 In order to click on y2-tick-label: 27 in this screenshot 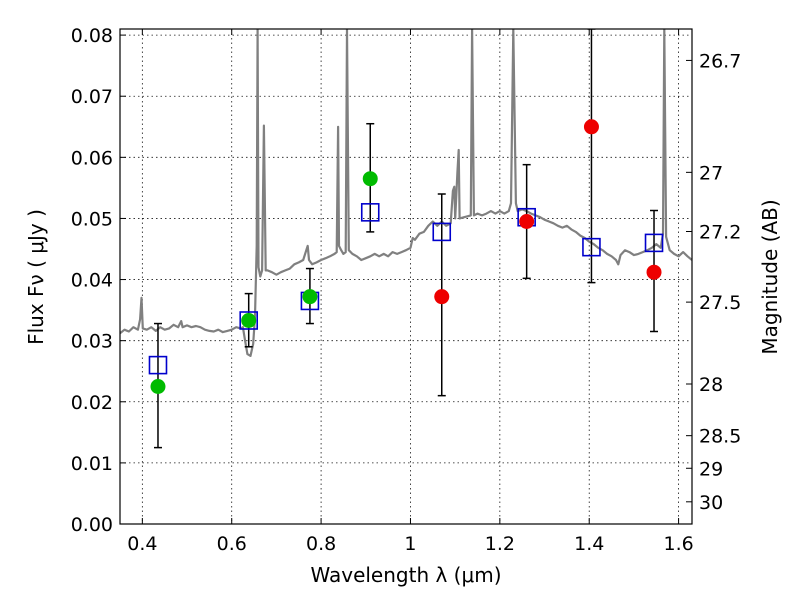, I will do `click(711, 173)`.